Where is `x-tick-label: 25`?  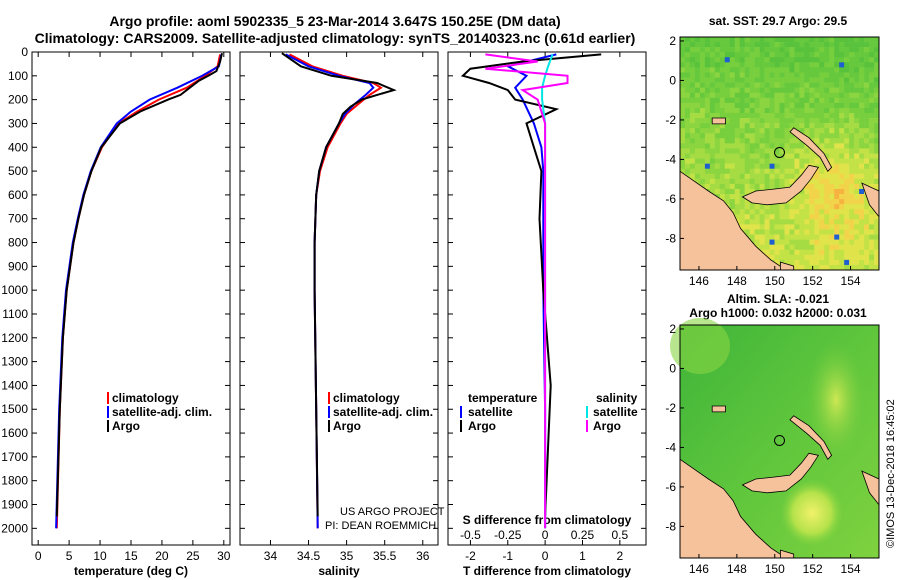 x-tick-label: 25 is located at coordinates (193, 556).